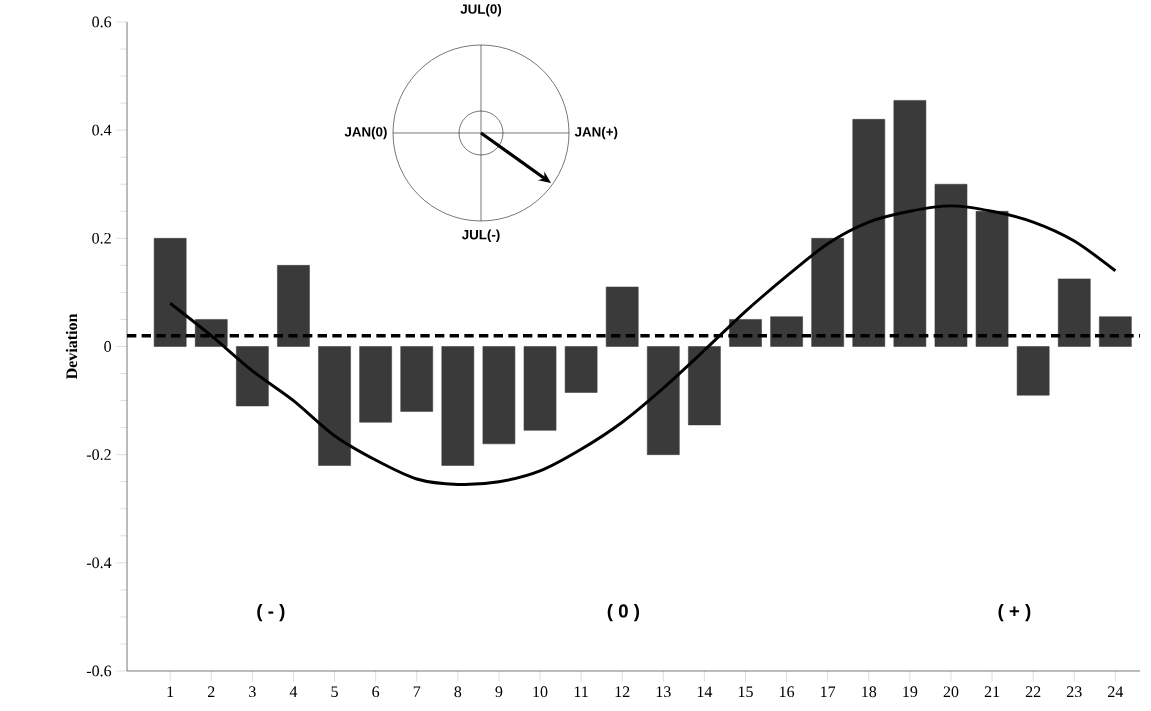 The width and height of the screenshot is (1151, 711). What do you see at coordinates (102, 22) in the screenshot?
I see `y-tick-label: 0.6` at bounding box center [102, 22].